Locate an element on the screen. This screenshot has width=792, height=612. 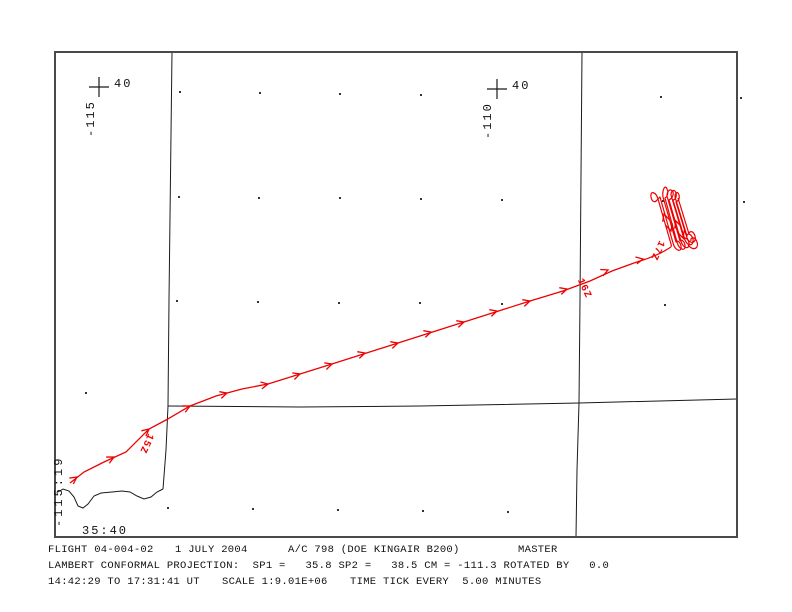
river-line is located at coordinates (110, 498).